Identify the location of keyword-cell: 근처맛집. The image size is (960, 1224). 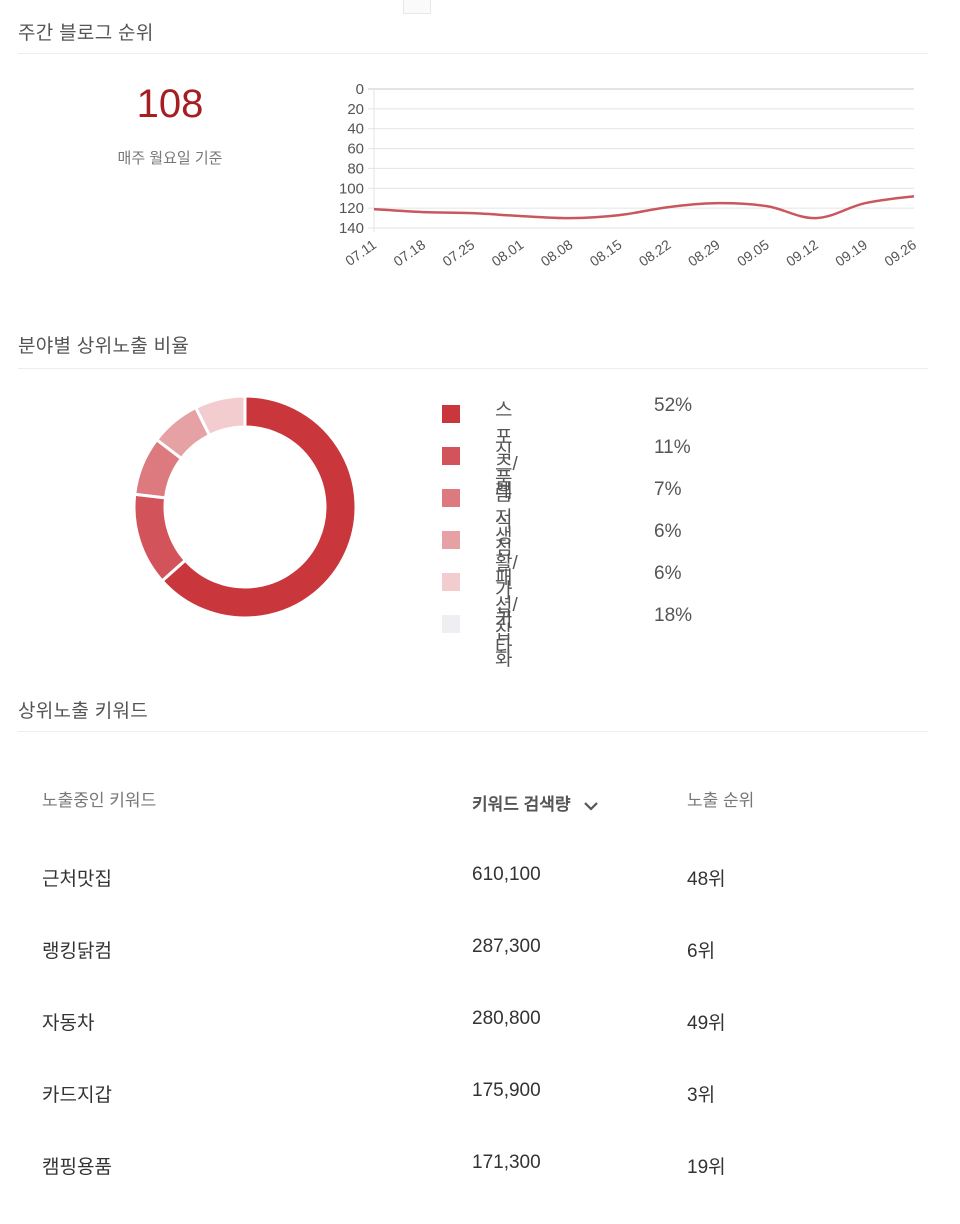
(77, 879).